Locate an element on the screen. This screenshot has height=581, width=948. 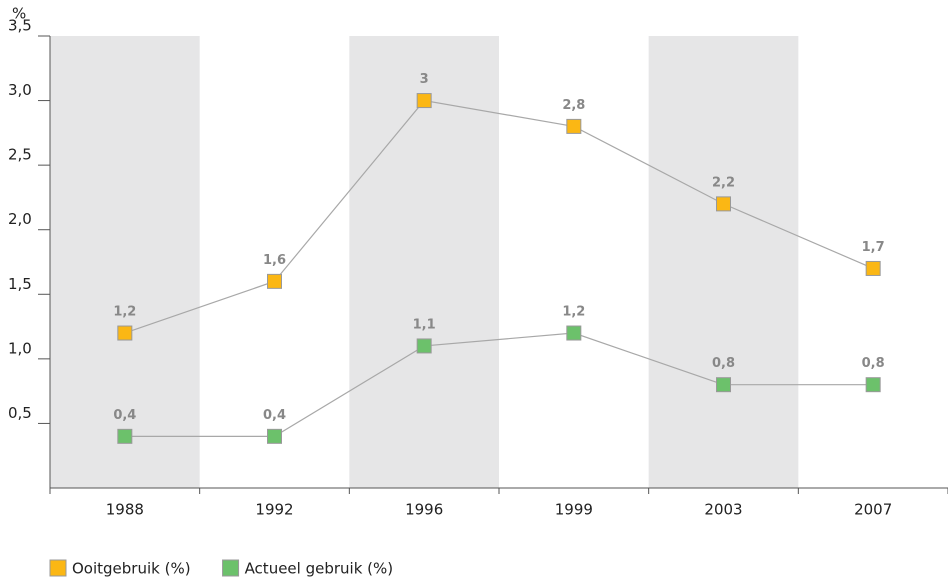
y-tick-label: 2,0 is located at coordinates (20, 219).